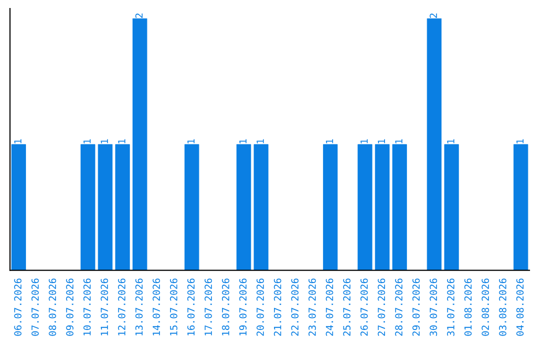 This screenshot has width=540, height=340. I want to click on x-tick-label: 09.07.2026, so click(70, 307).